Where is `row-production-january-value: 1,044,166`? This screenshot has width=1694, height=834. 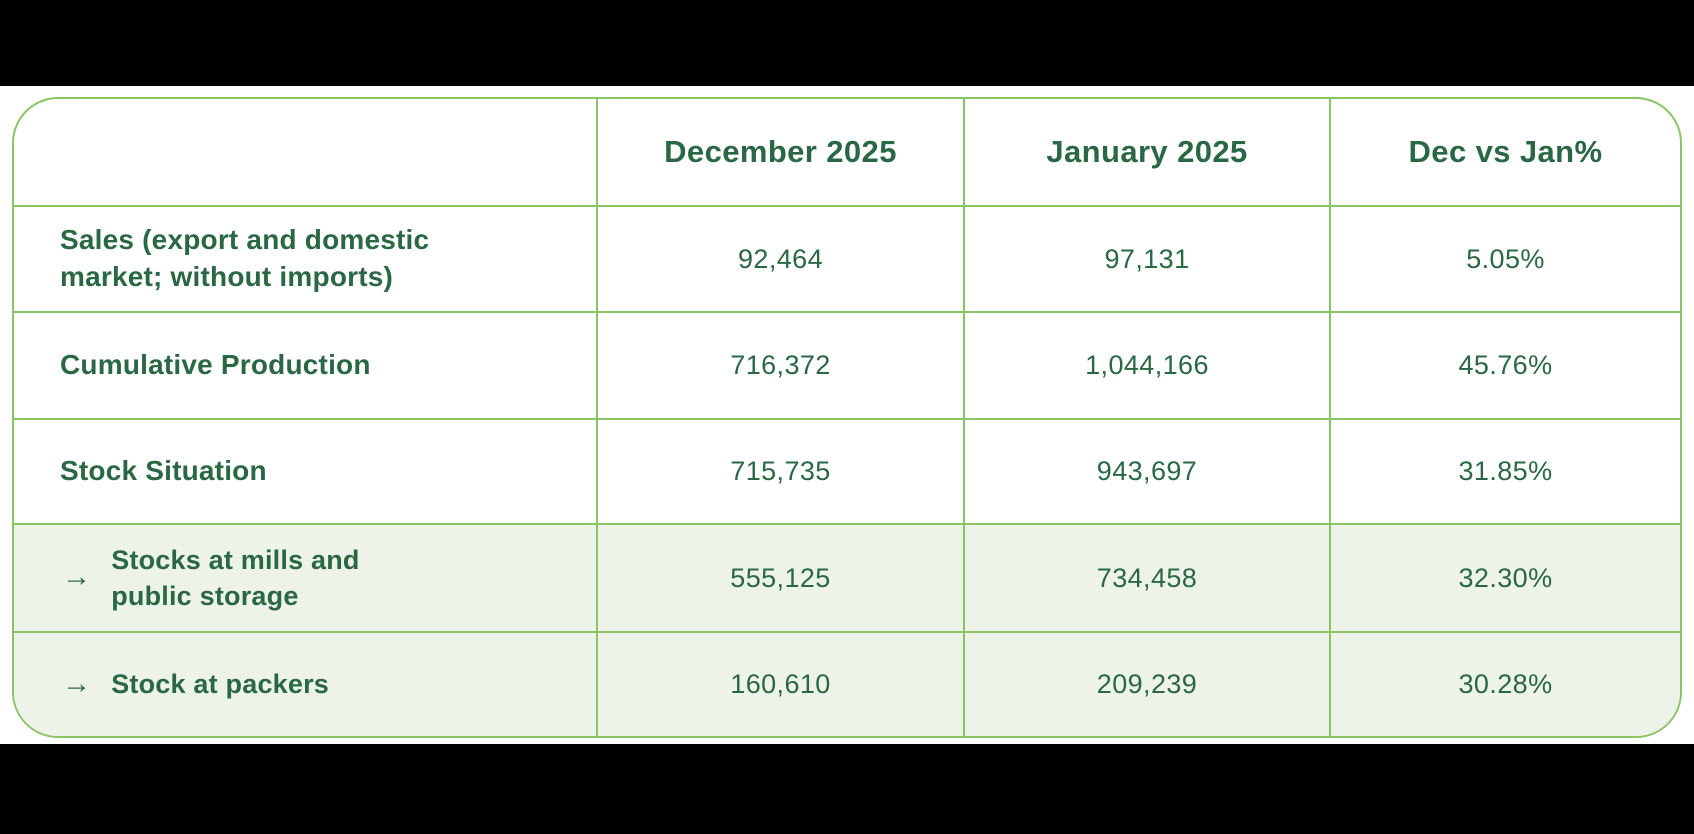 row-production-january-value: 1,044,166 is located at coordinates (1148, 366).